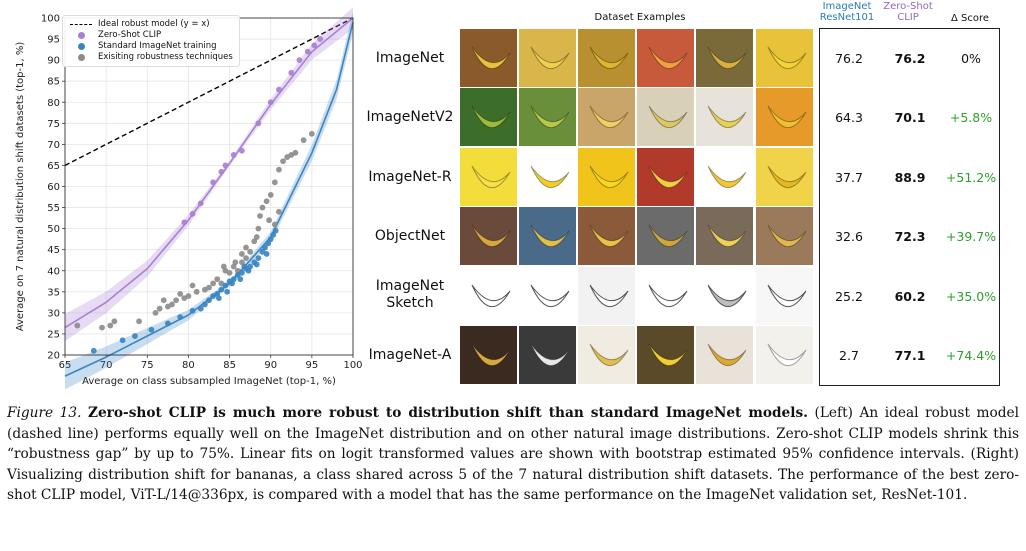 This screenshot has width=1026, height=551. I want to click on y-tick-label: 50, so click(53, 229).